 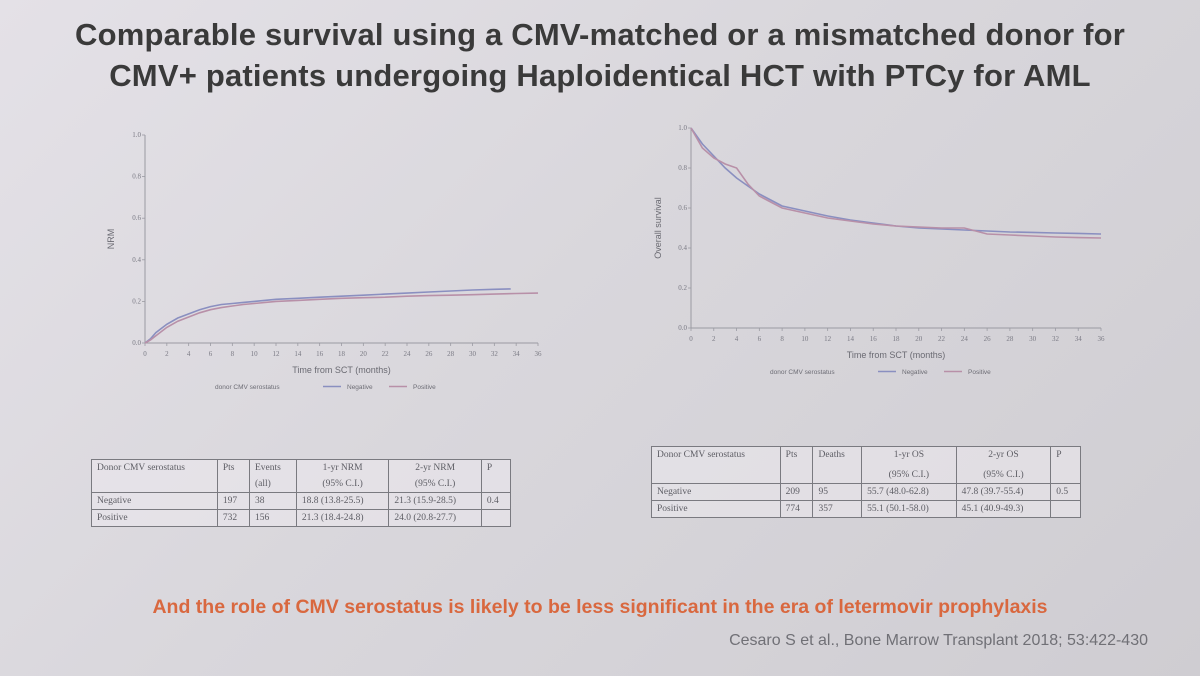 What do you see at coordinates (267, 468) in the screenshot?
I see `table-header-text: Events` at bounding box center [267, 468].